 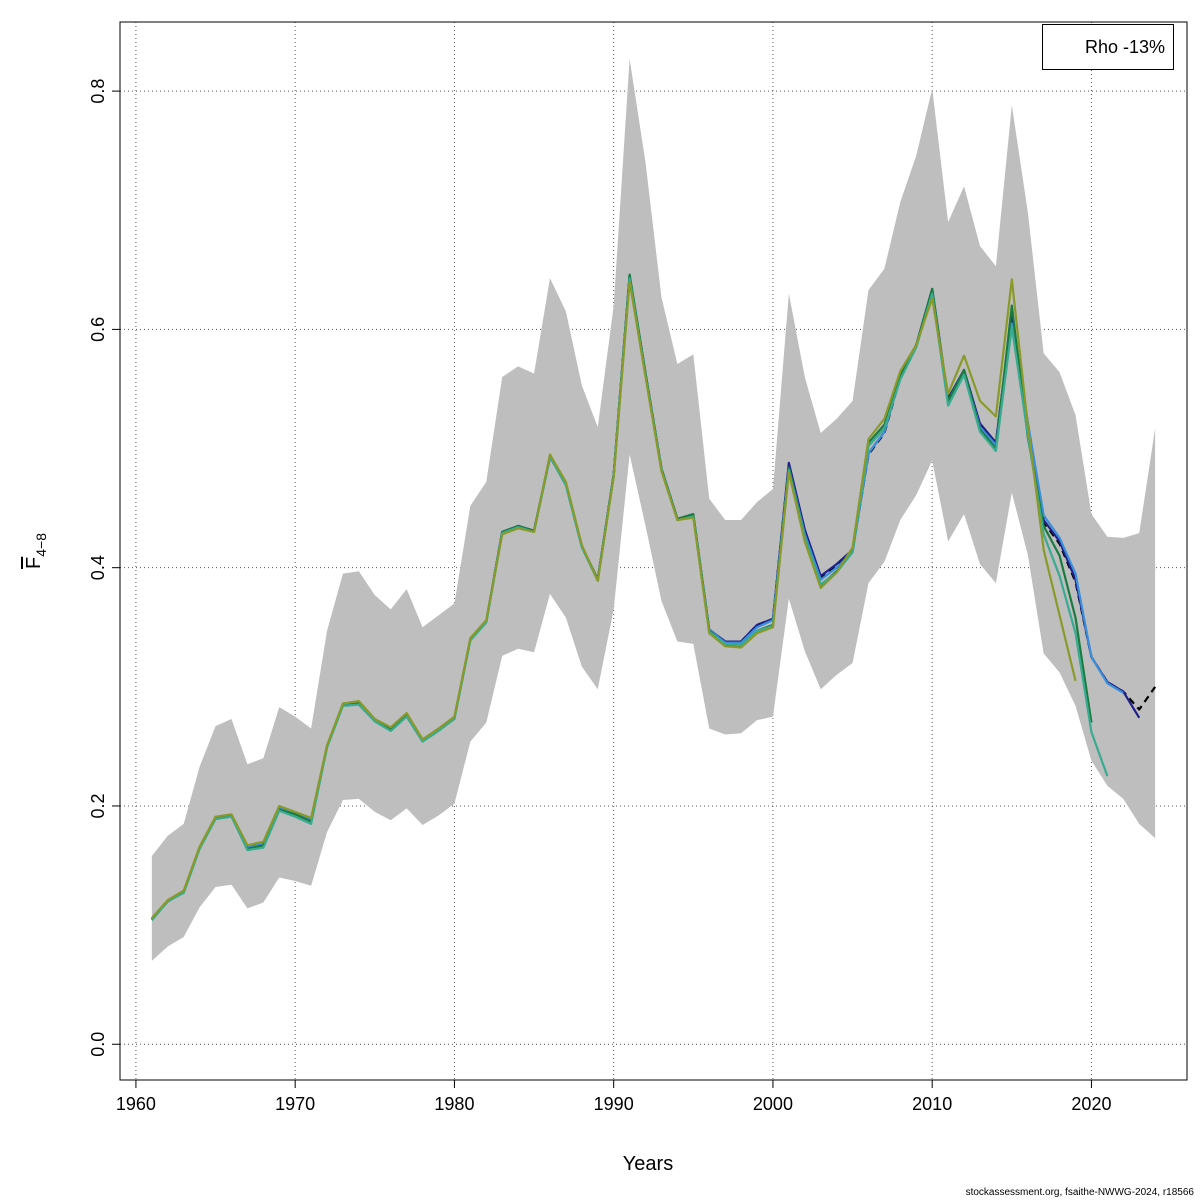 I want to click on y-tick-label: 0.6, so click(x=98, y=329).